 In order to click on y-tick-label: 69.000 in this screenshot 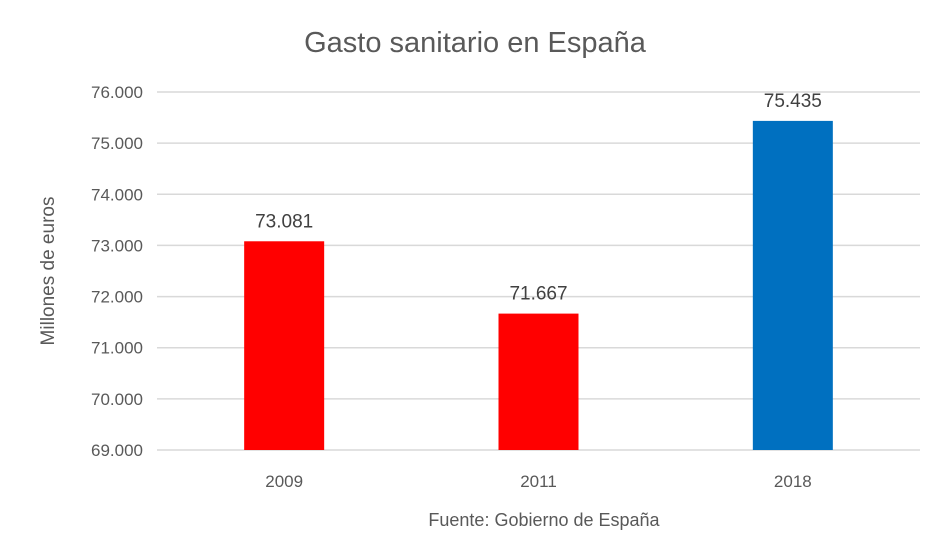, I will do `click(117, 450)`.